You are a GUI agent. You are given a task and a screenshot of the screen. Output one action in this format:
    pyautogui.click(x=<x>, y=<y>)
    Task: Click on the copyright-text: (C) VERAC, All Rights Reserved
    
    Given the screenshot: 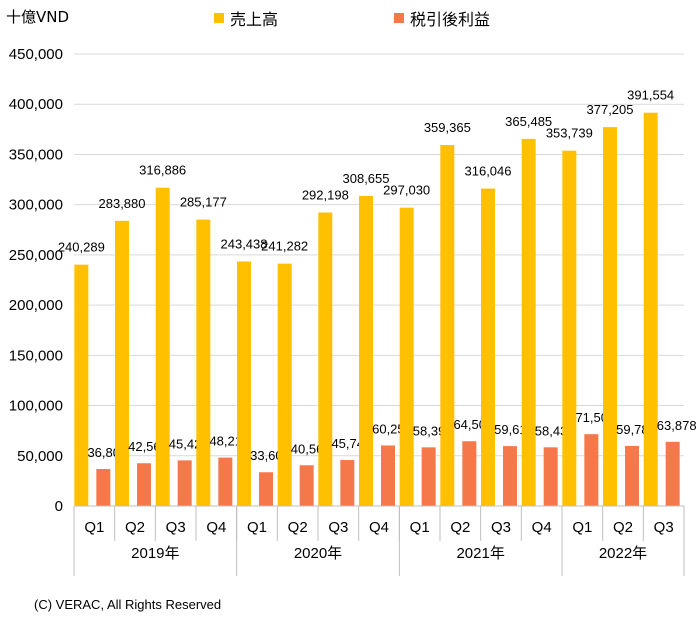 What is the action you would take?
    pyautogui.click(x=128, y=604)
    